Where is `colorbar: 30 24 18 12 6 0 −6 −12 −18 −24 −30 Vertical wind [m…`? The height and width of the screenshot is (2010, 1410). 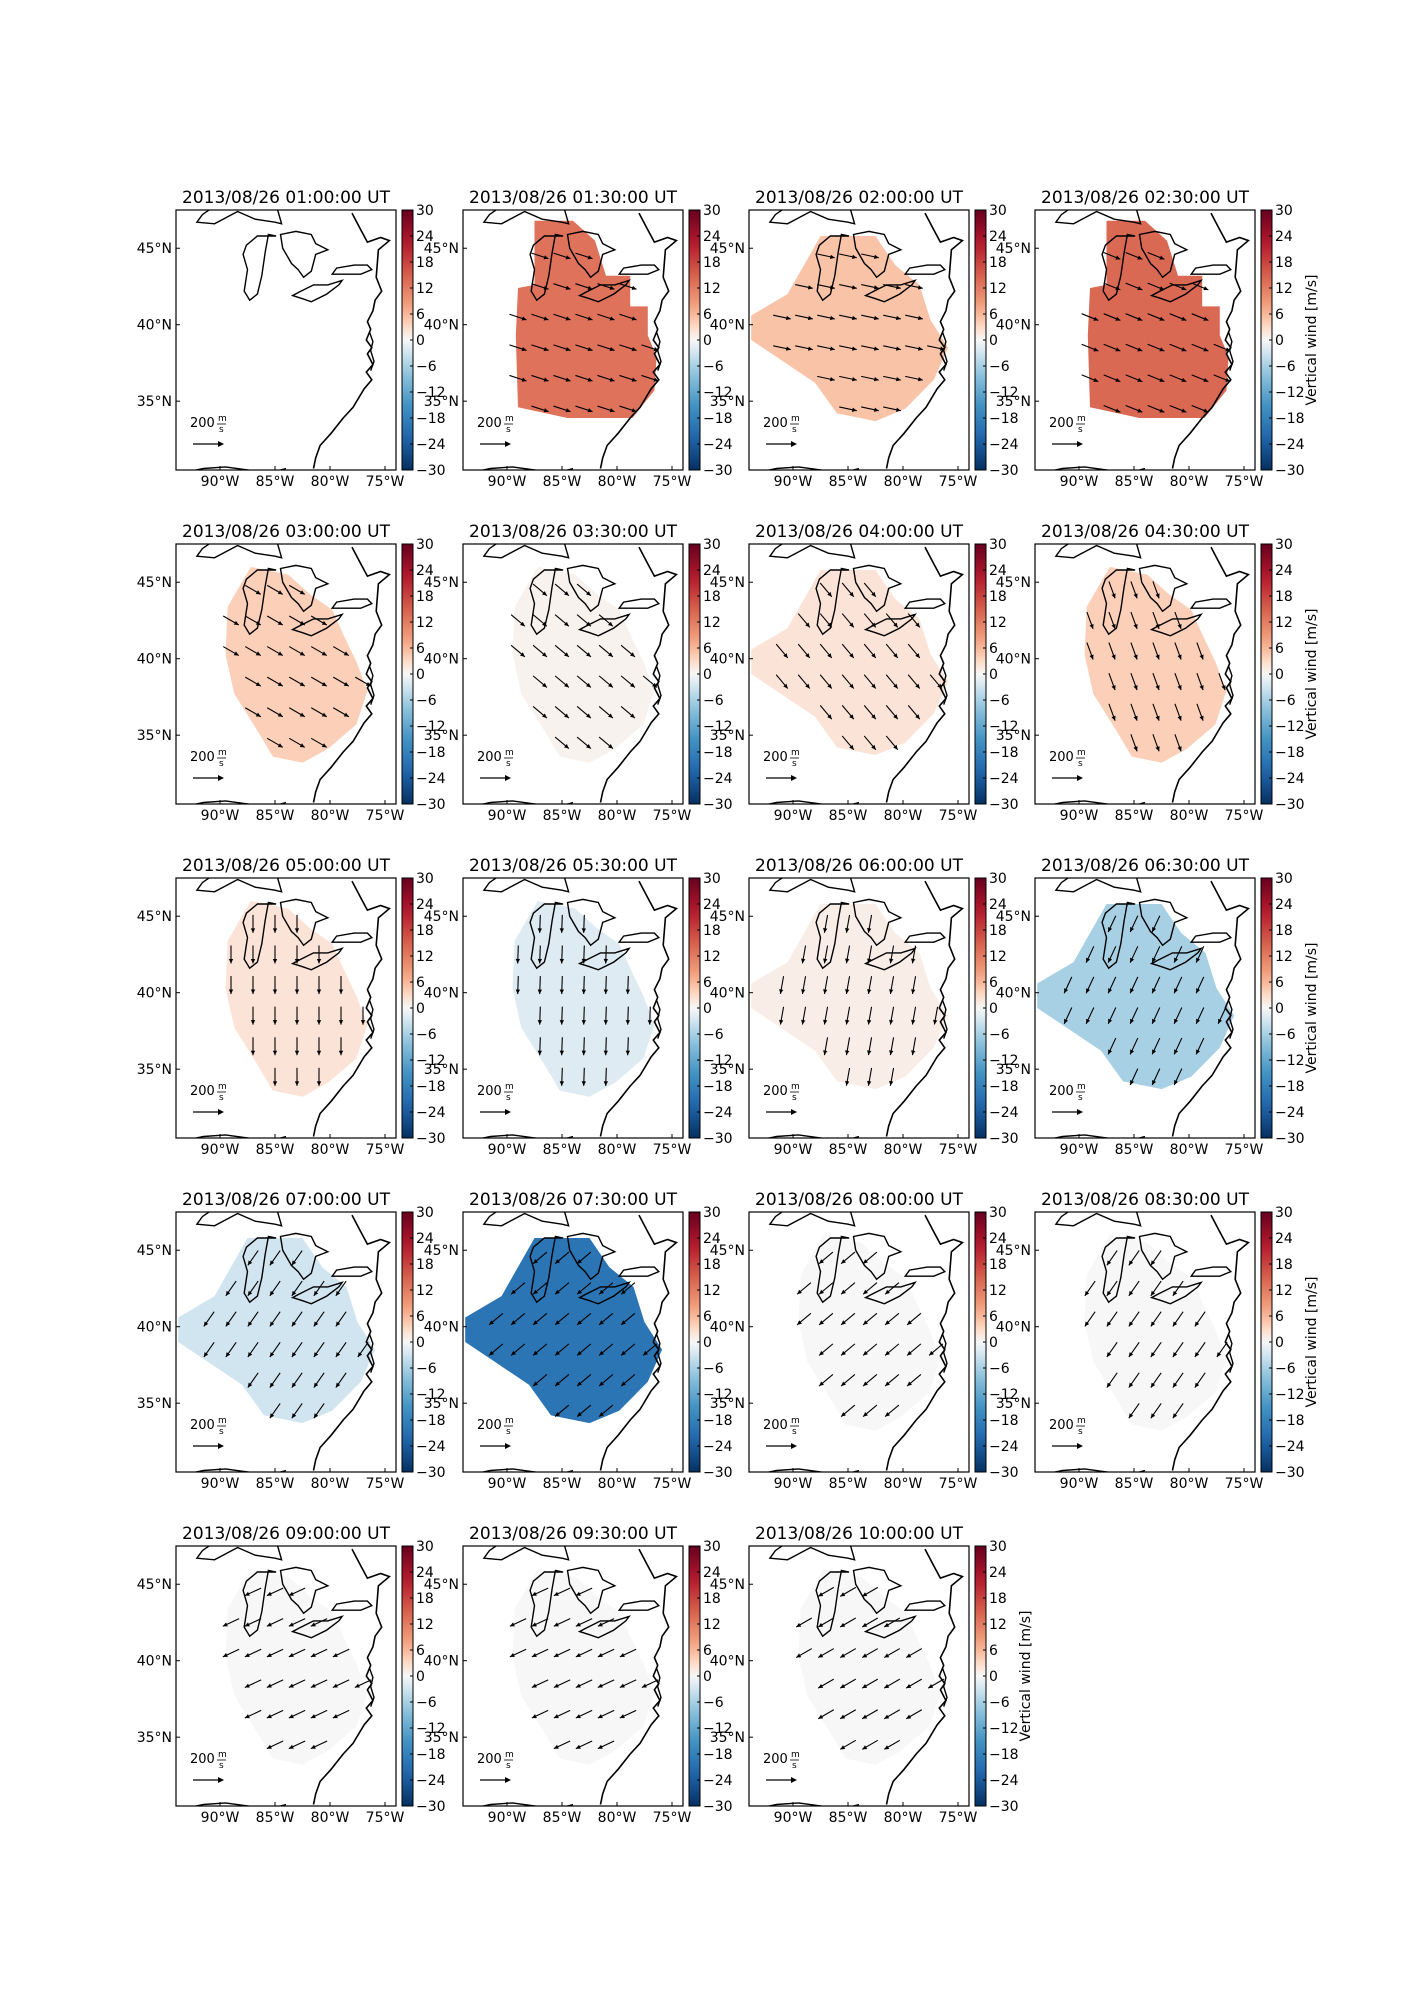 colorbar: 30 24 18 12 6 0 −6 −12 −18 −24 −30 Vertical wind [m… is located at coordinates (1290, 1343).